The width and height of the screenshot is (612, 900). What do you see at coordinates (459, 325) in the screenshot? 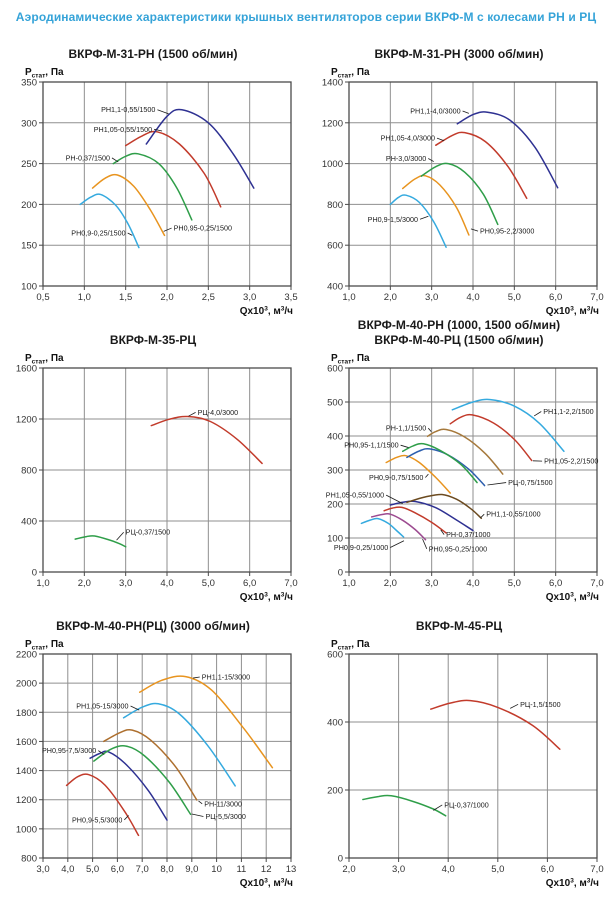
I see `chart-title-line: ВКРФ-М-40-РН (1000, 1500 об/мин)` at bounding box center [459, 325].